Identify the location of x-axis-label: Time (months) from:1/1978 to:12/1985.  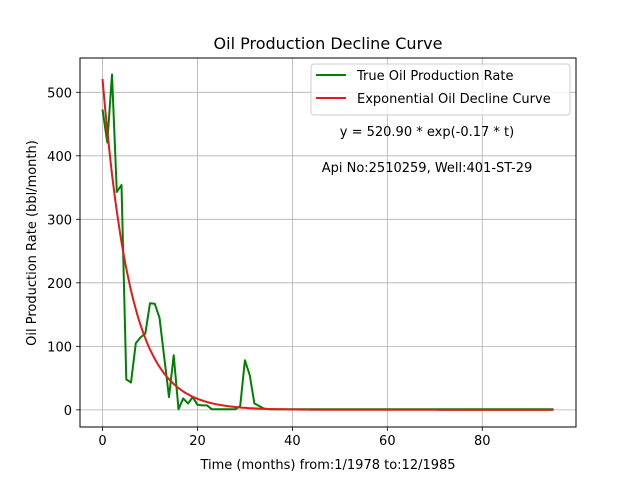
(327, 465).